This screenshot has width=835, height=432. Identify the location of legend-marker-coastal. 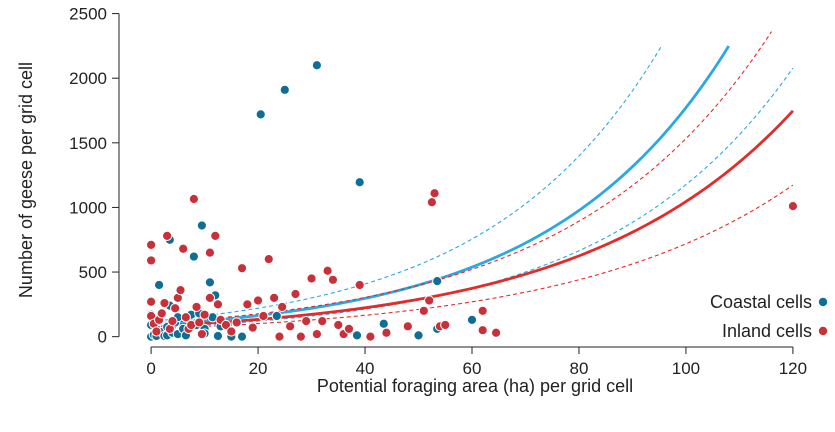
(823, 302).